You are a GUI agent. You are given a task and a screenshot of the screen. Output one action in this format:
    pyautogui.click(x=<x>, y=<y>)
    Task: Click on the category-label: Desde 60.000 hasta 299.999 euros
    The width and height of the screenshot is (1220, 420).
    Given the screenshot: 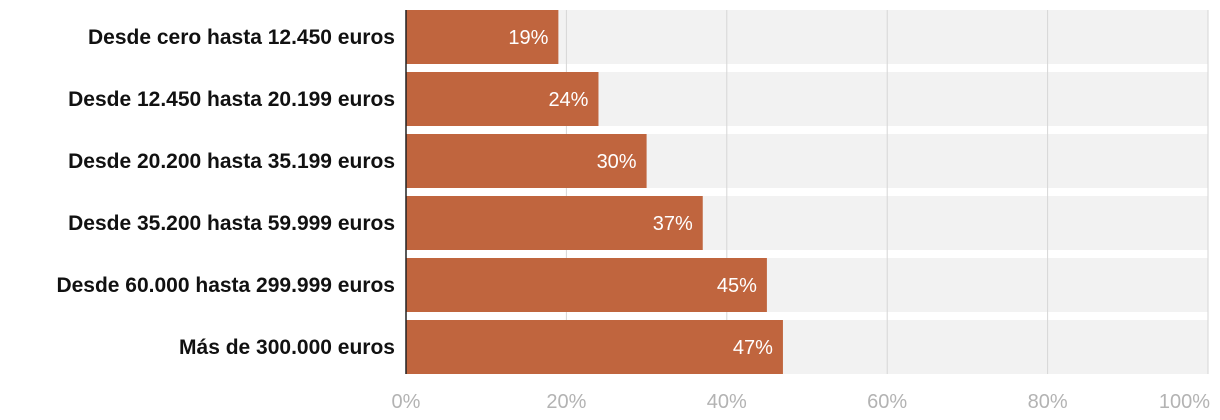 What is the action you would take?
    pyautogui.click(x=225, y=285)
    